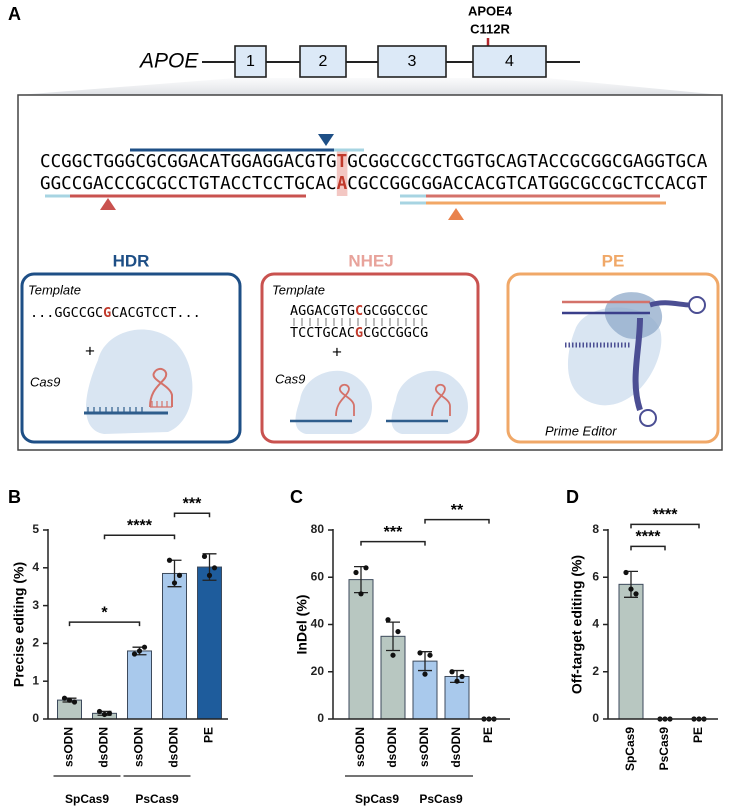  I want to click on exons, so click(390, 61).